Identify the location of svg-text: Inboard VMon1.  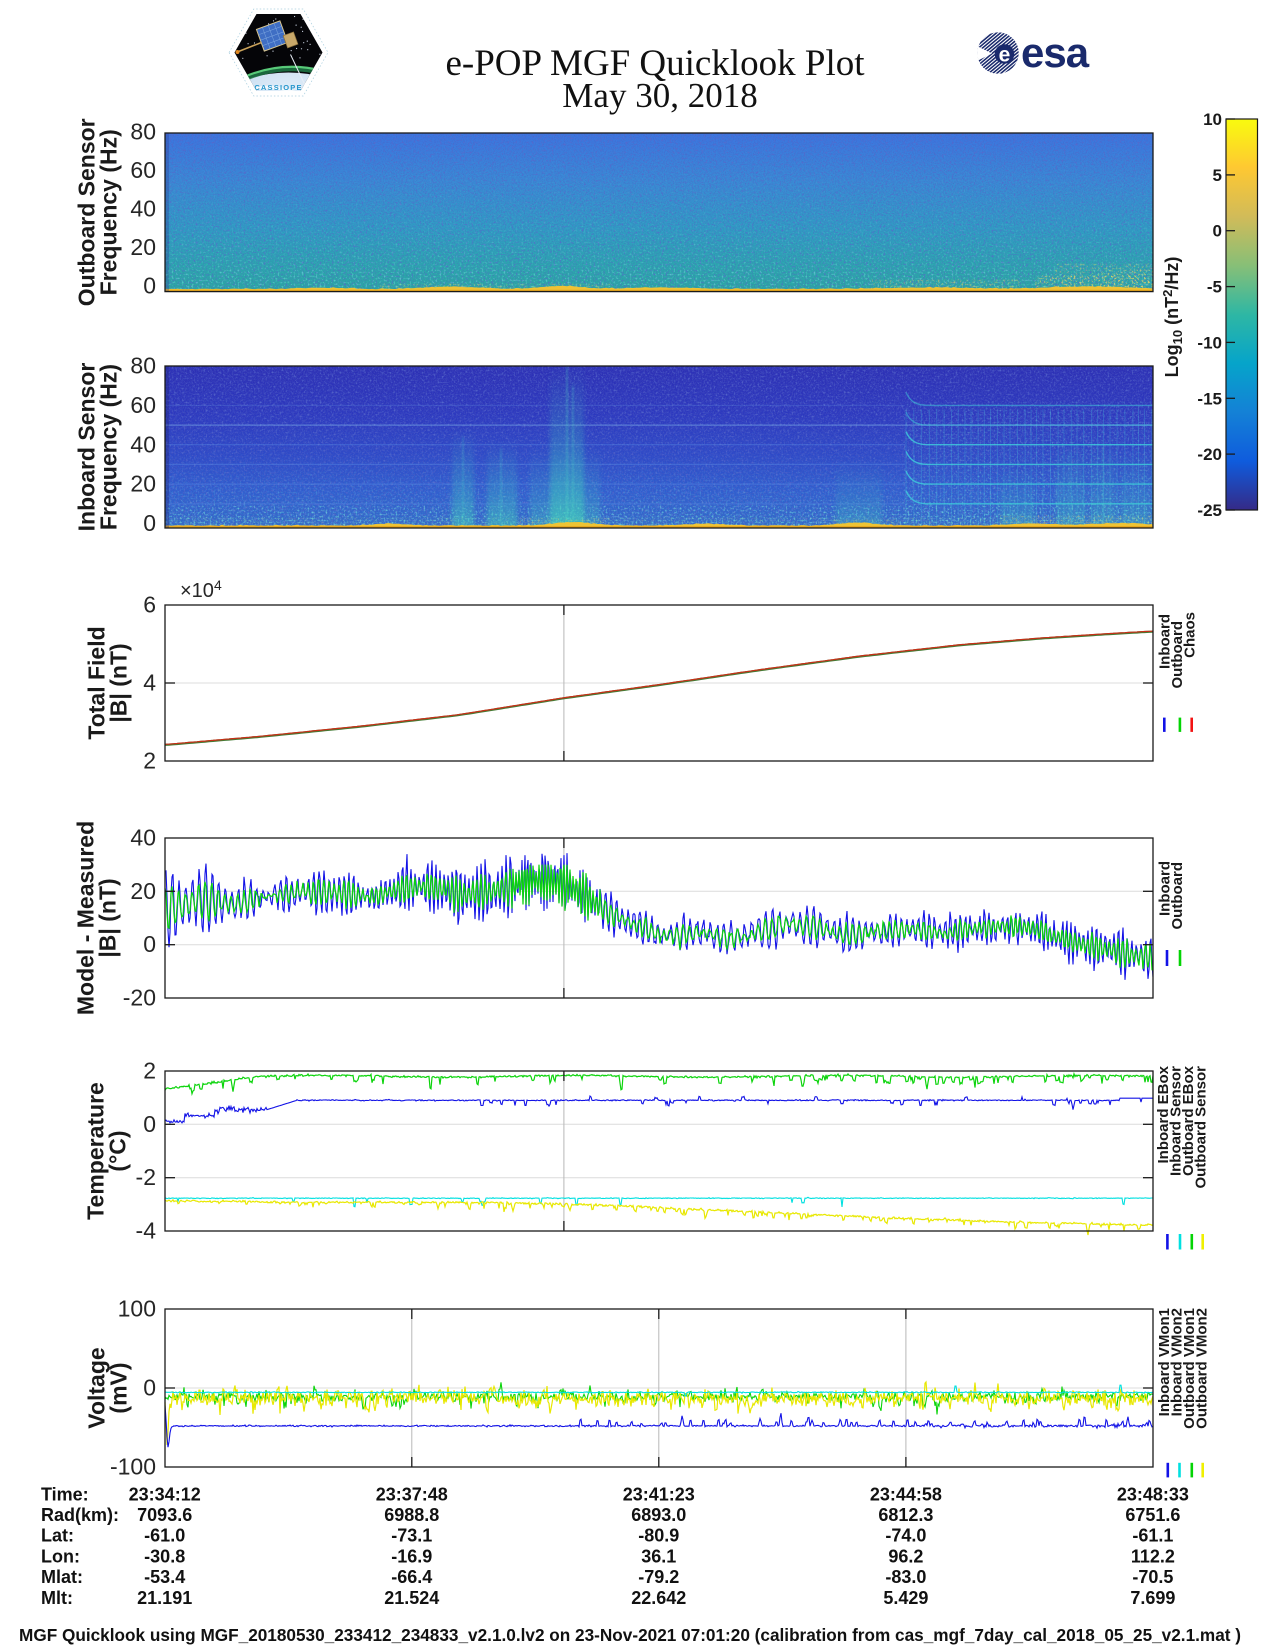
(1164, 1362).